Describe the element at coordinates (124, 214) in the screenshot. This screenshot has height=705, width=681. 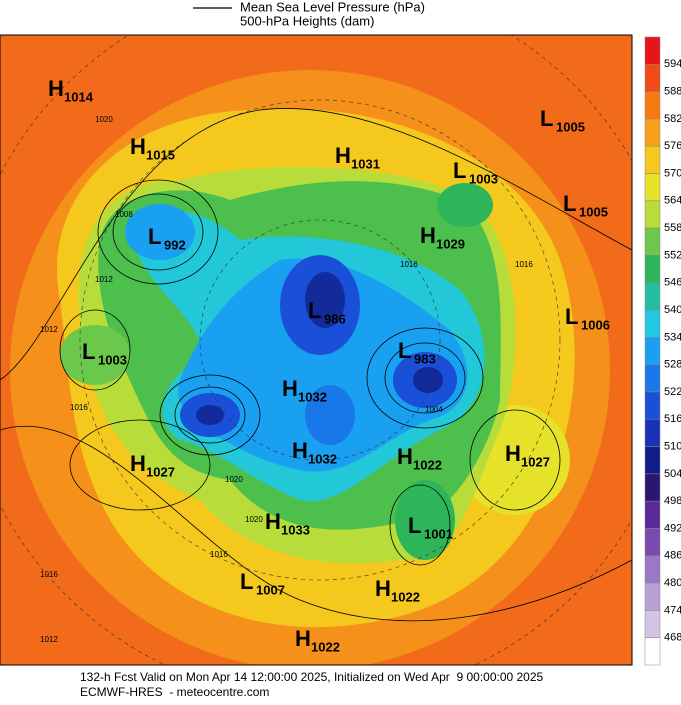
I see `isobar-label: 1008` at that location.